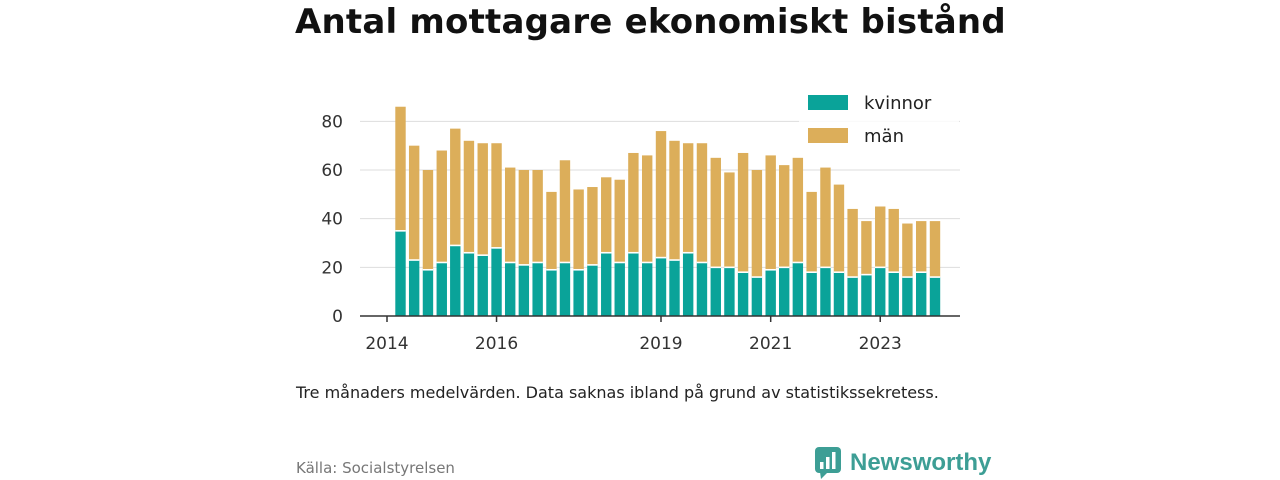  What do you see at coordinates (828, 463) in the screenshot?
I see `bar-chart-bubble-icon` at bounding box center [828, 463].